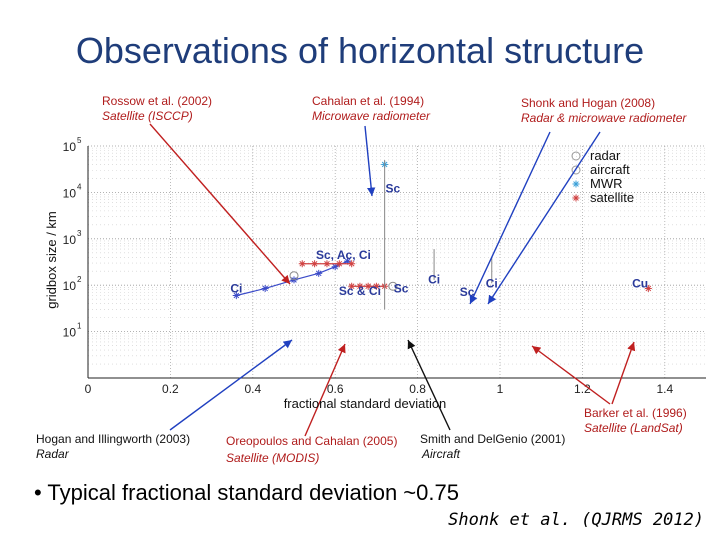 This screenshot has height=540, width=720. What do you see at coordinates (582, 389) in the screenshot?
I see `x-tick-label: 1.2` at bounding box center [582, 389].